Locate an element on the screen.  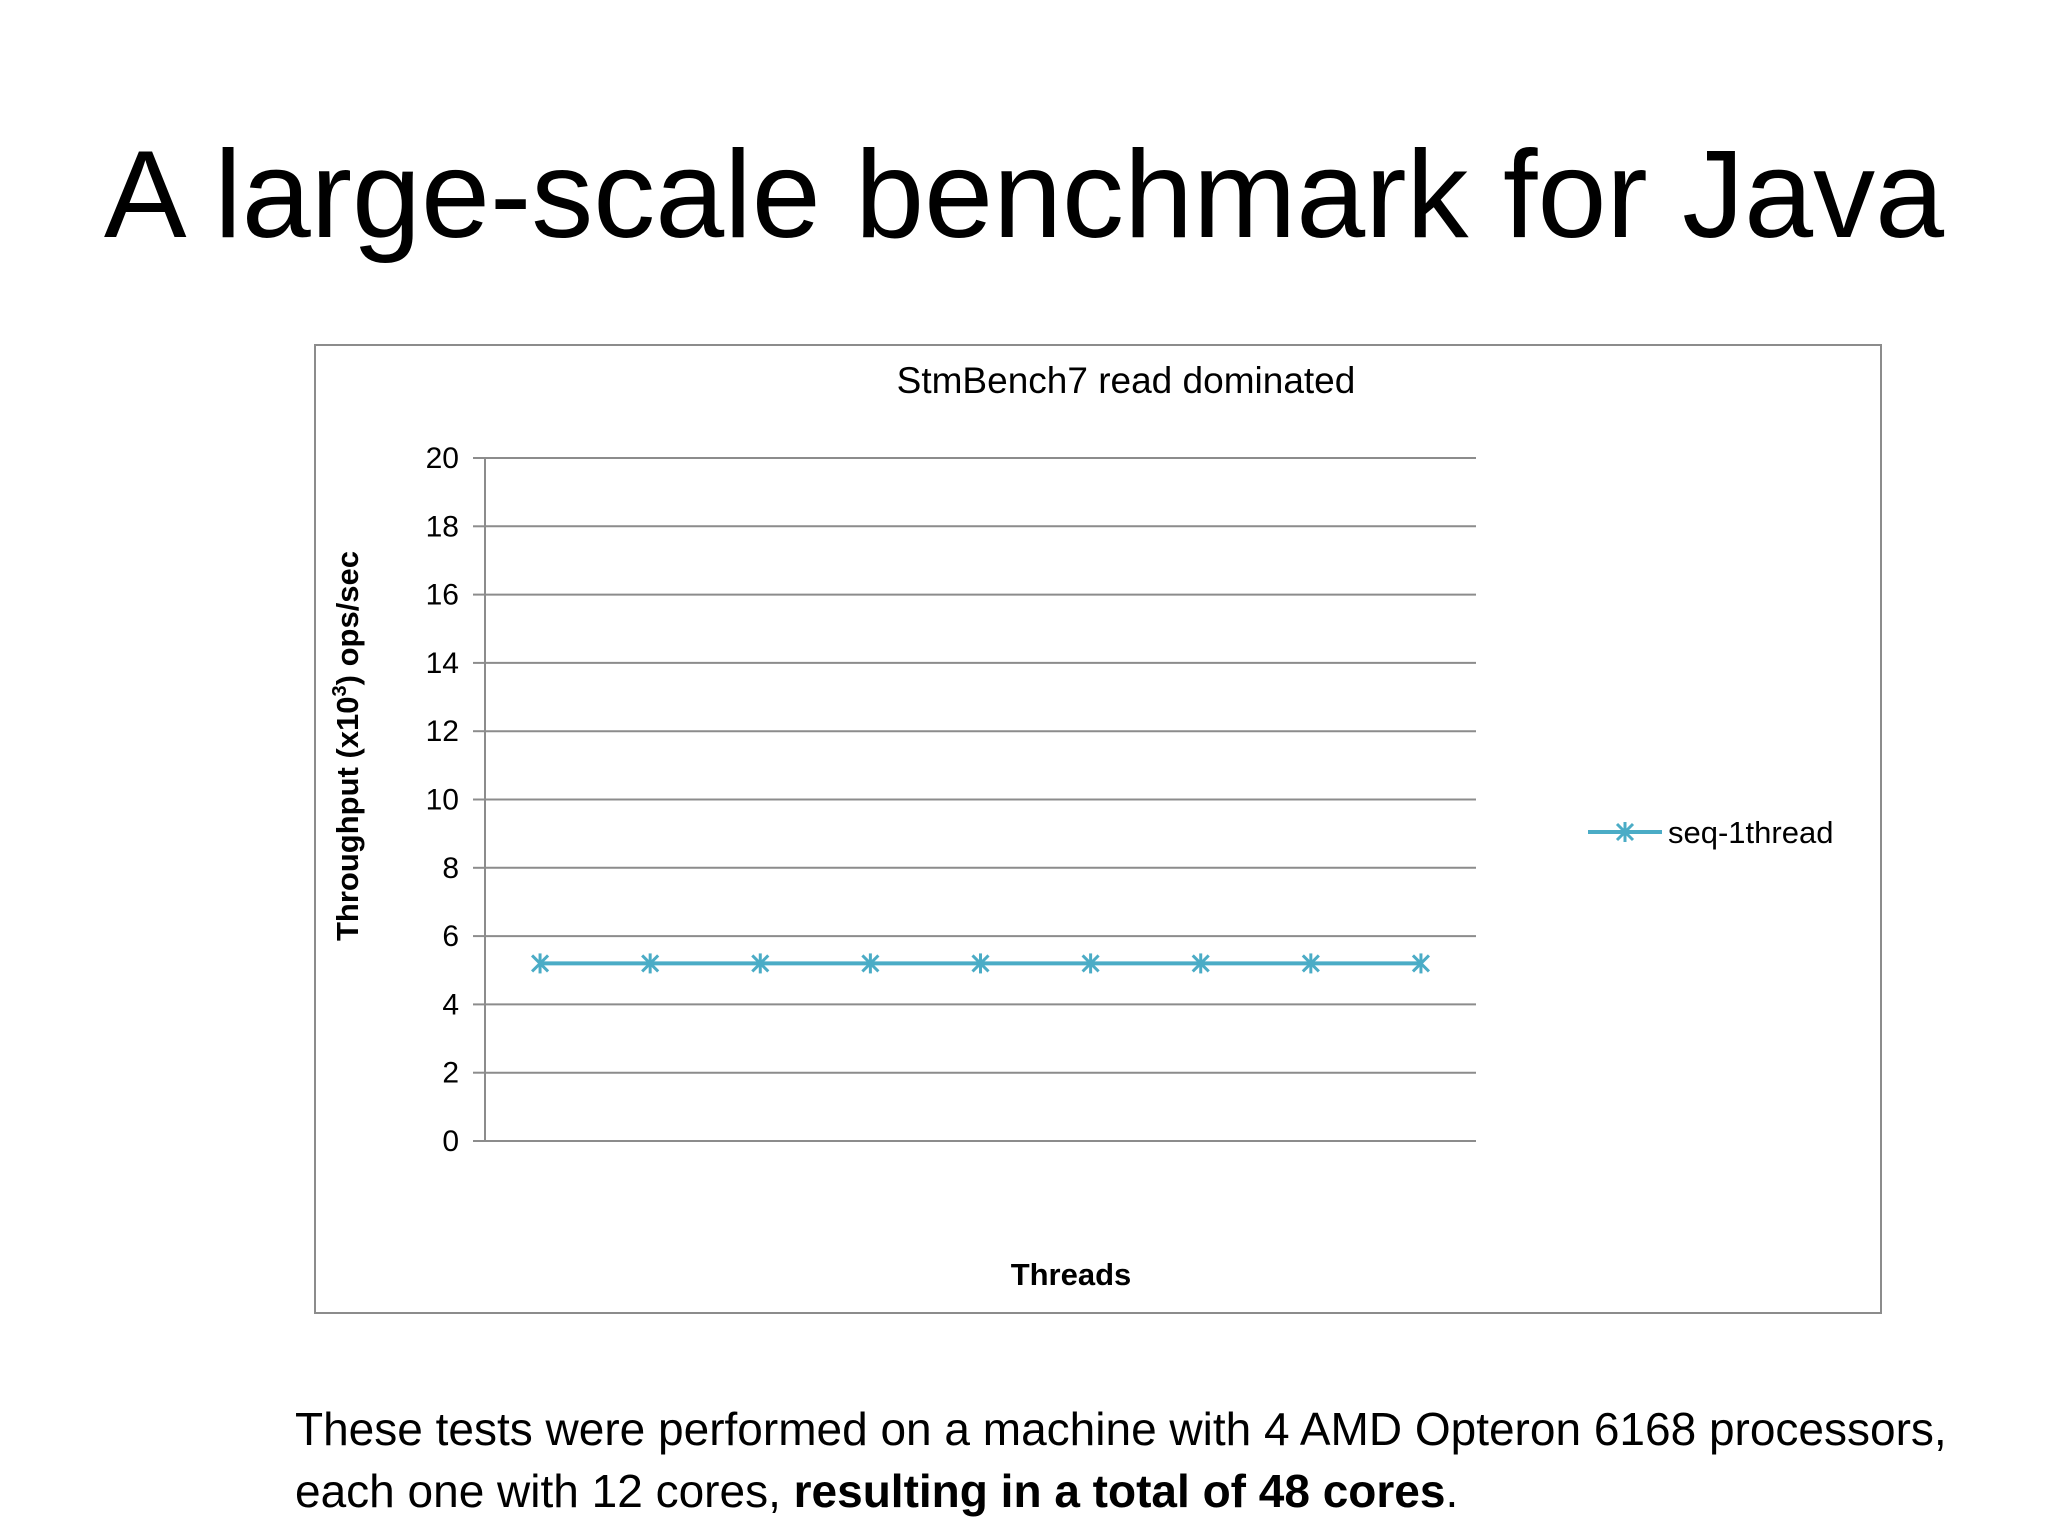
y-tick-label: 2 is located at coordinates (450, 1073).